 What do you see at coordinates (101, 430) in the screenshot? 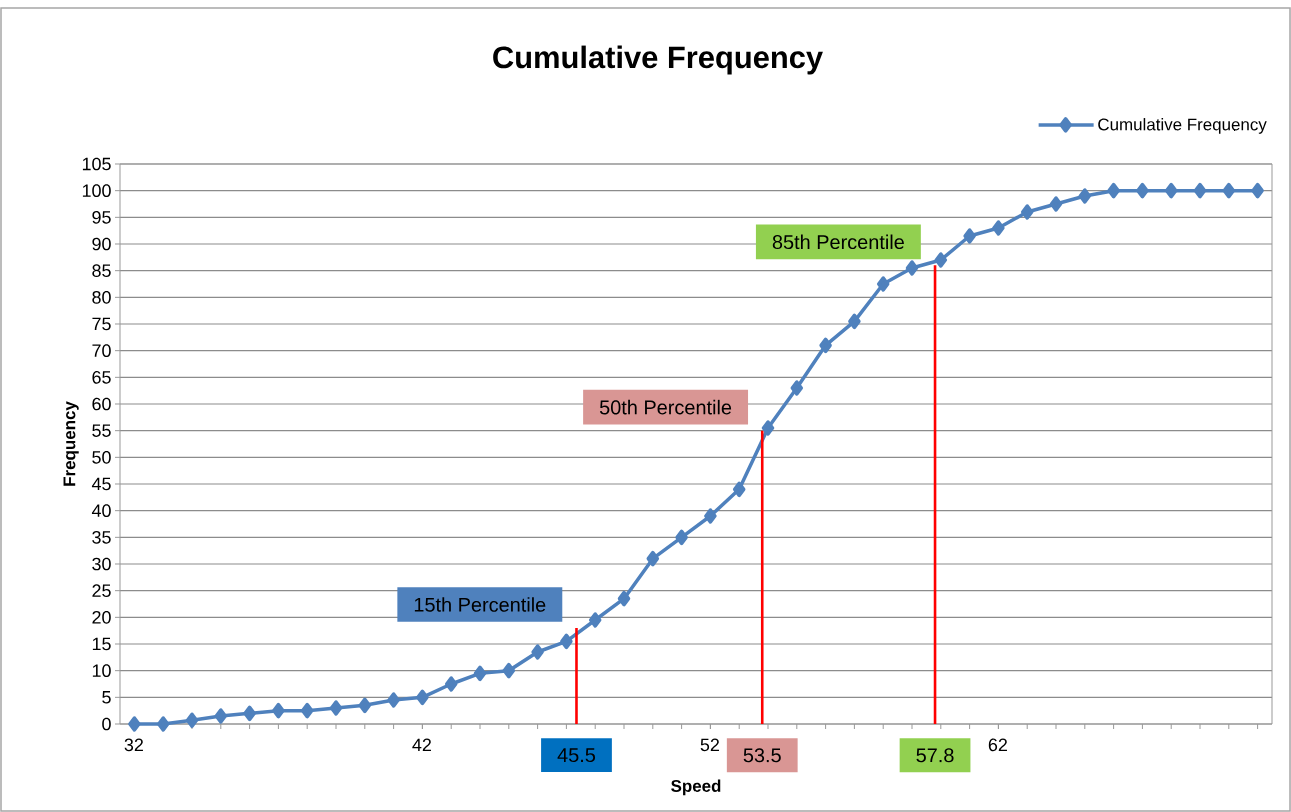
I see `y-tick-label: 55` at bounding box center [101, 430].